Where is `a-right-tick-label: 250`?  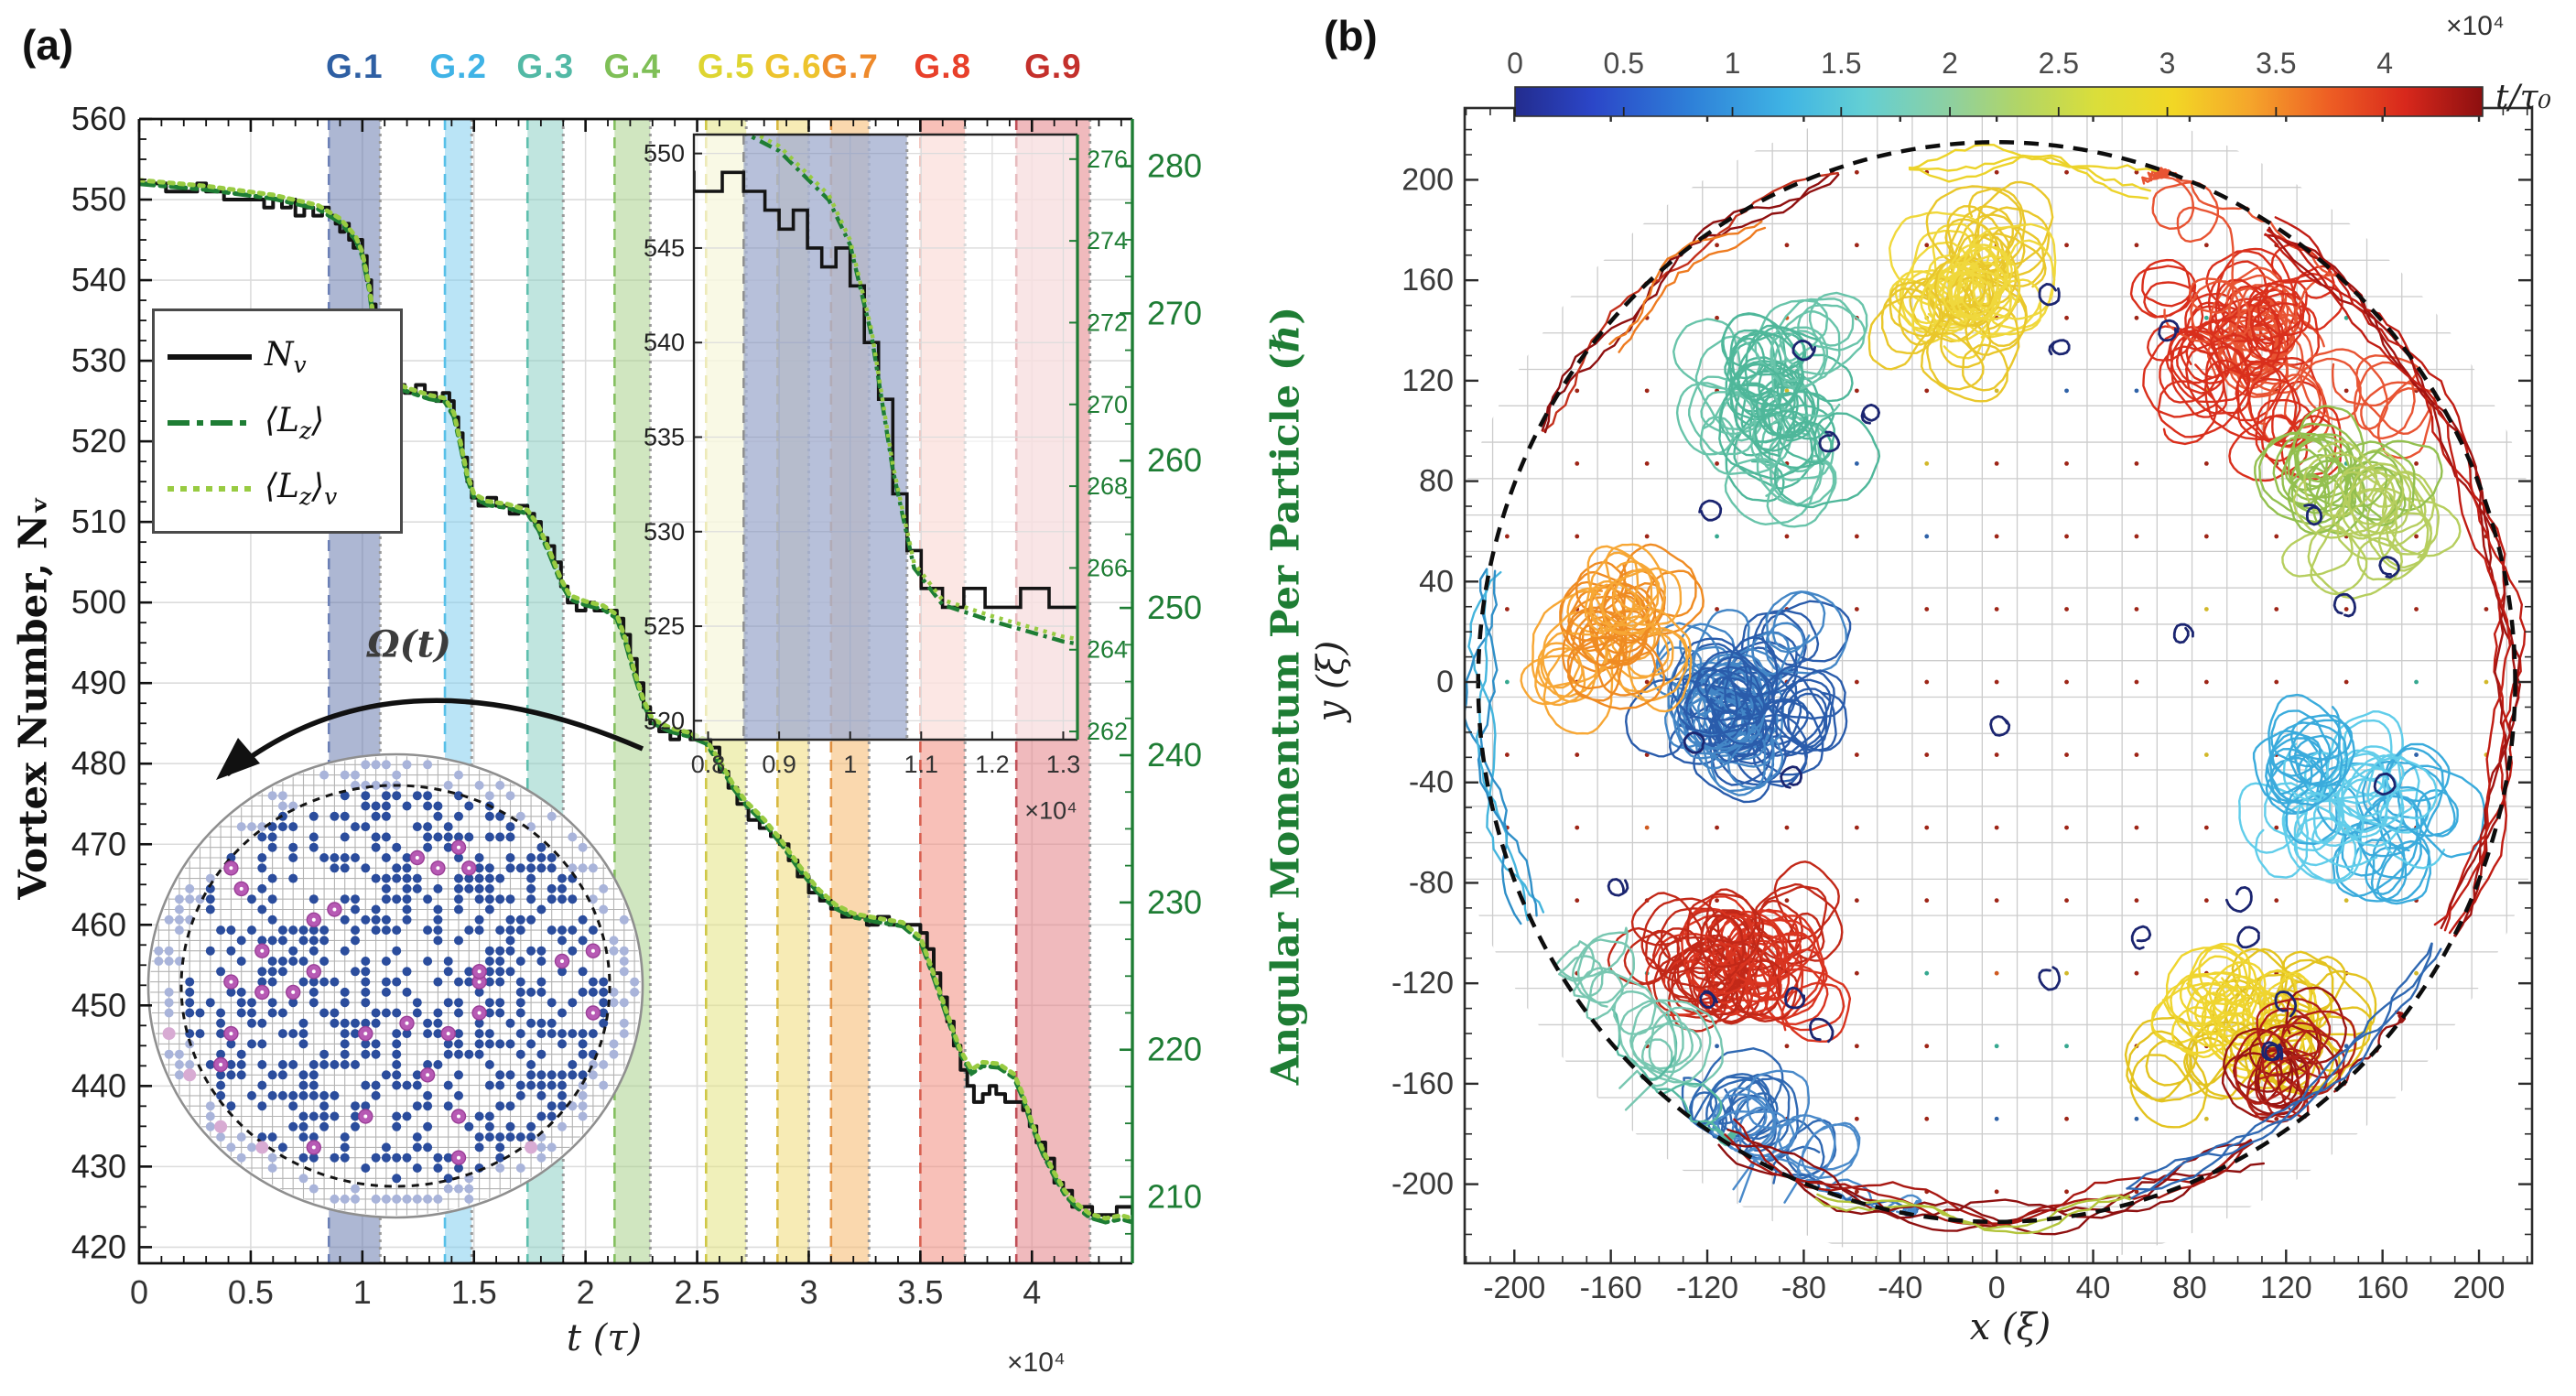 a-right-tick-label: 250 is located at coordinates (1174, 608).